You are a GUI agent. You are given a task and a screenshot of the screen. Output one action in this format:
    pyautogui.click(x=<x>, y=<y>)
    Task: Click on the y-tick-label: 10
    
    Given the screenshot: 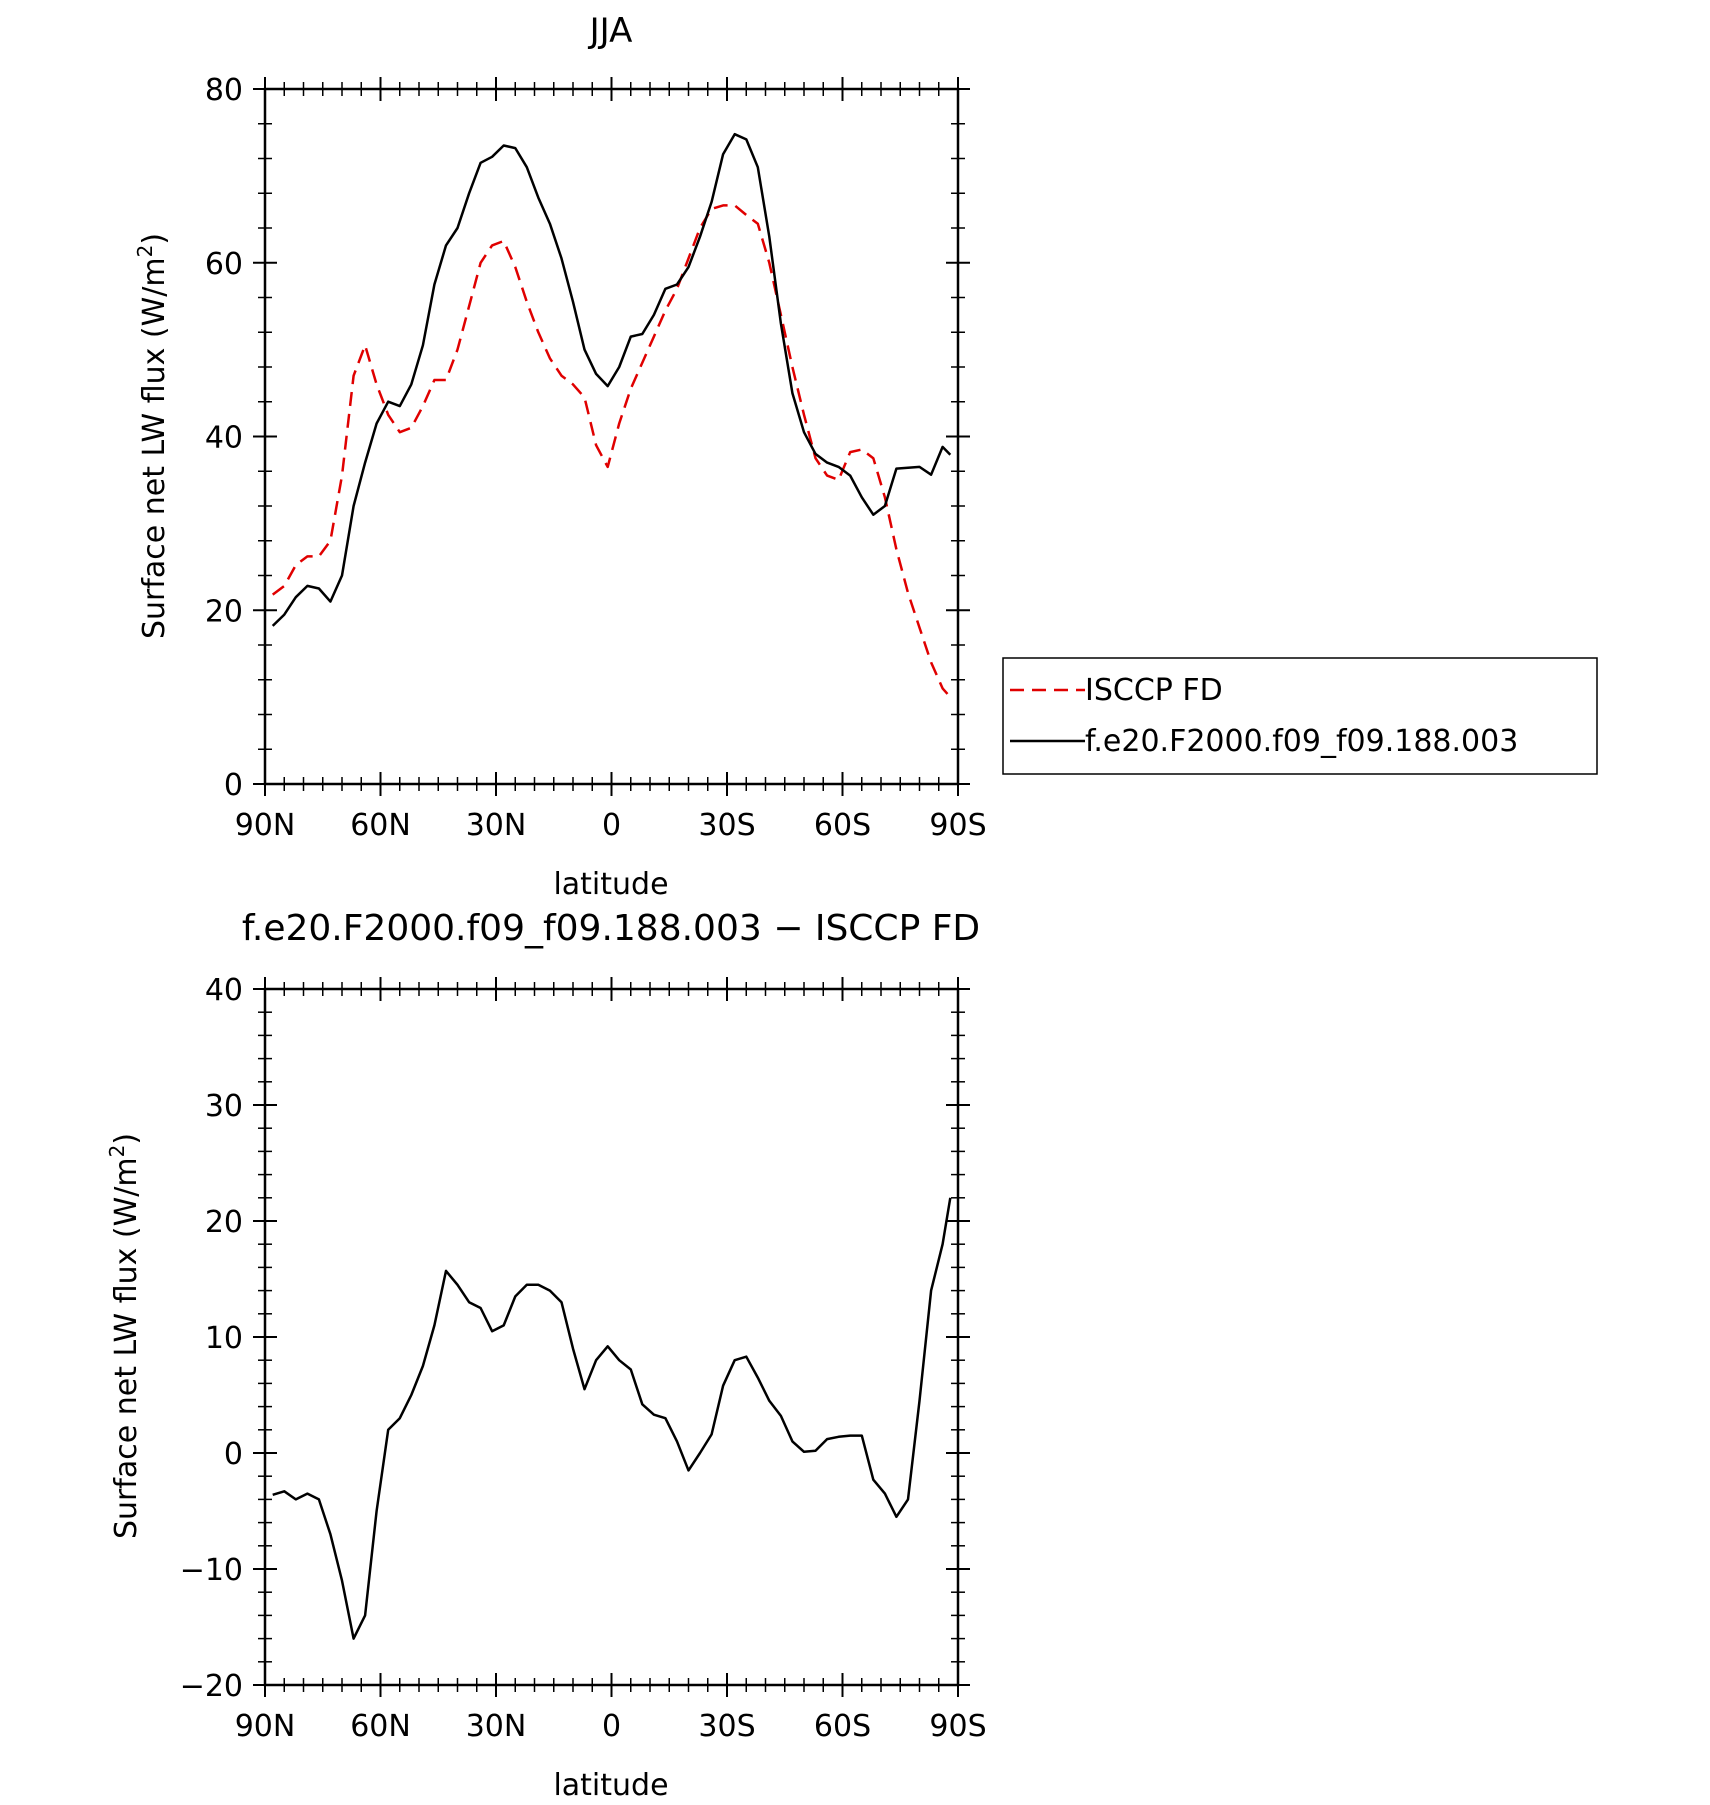 What is the action you would take?
    pyautogui.click(x=224, y=1338)
    